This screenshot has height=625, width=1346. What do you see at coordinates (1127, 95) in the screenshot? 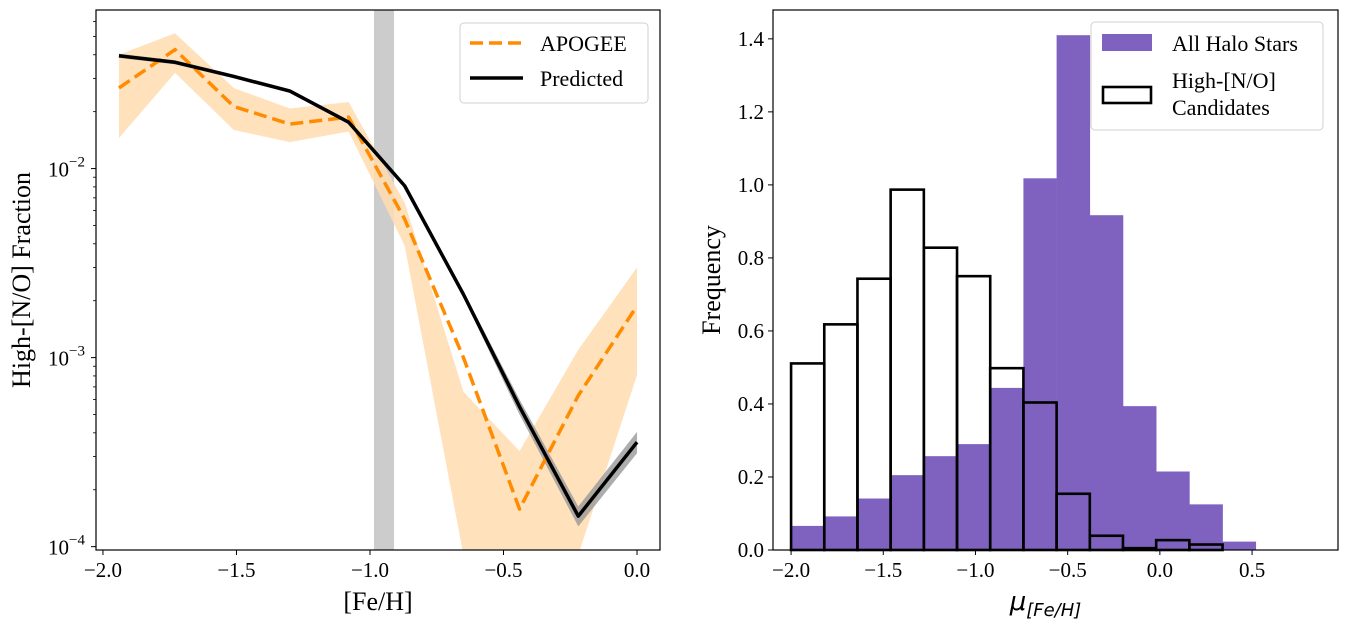
I see `legend-swatch-high-no-candidates` at bounding box center [1127, 95].